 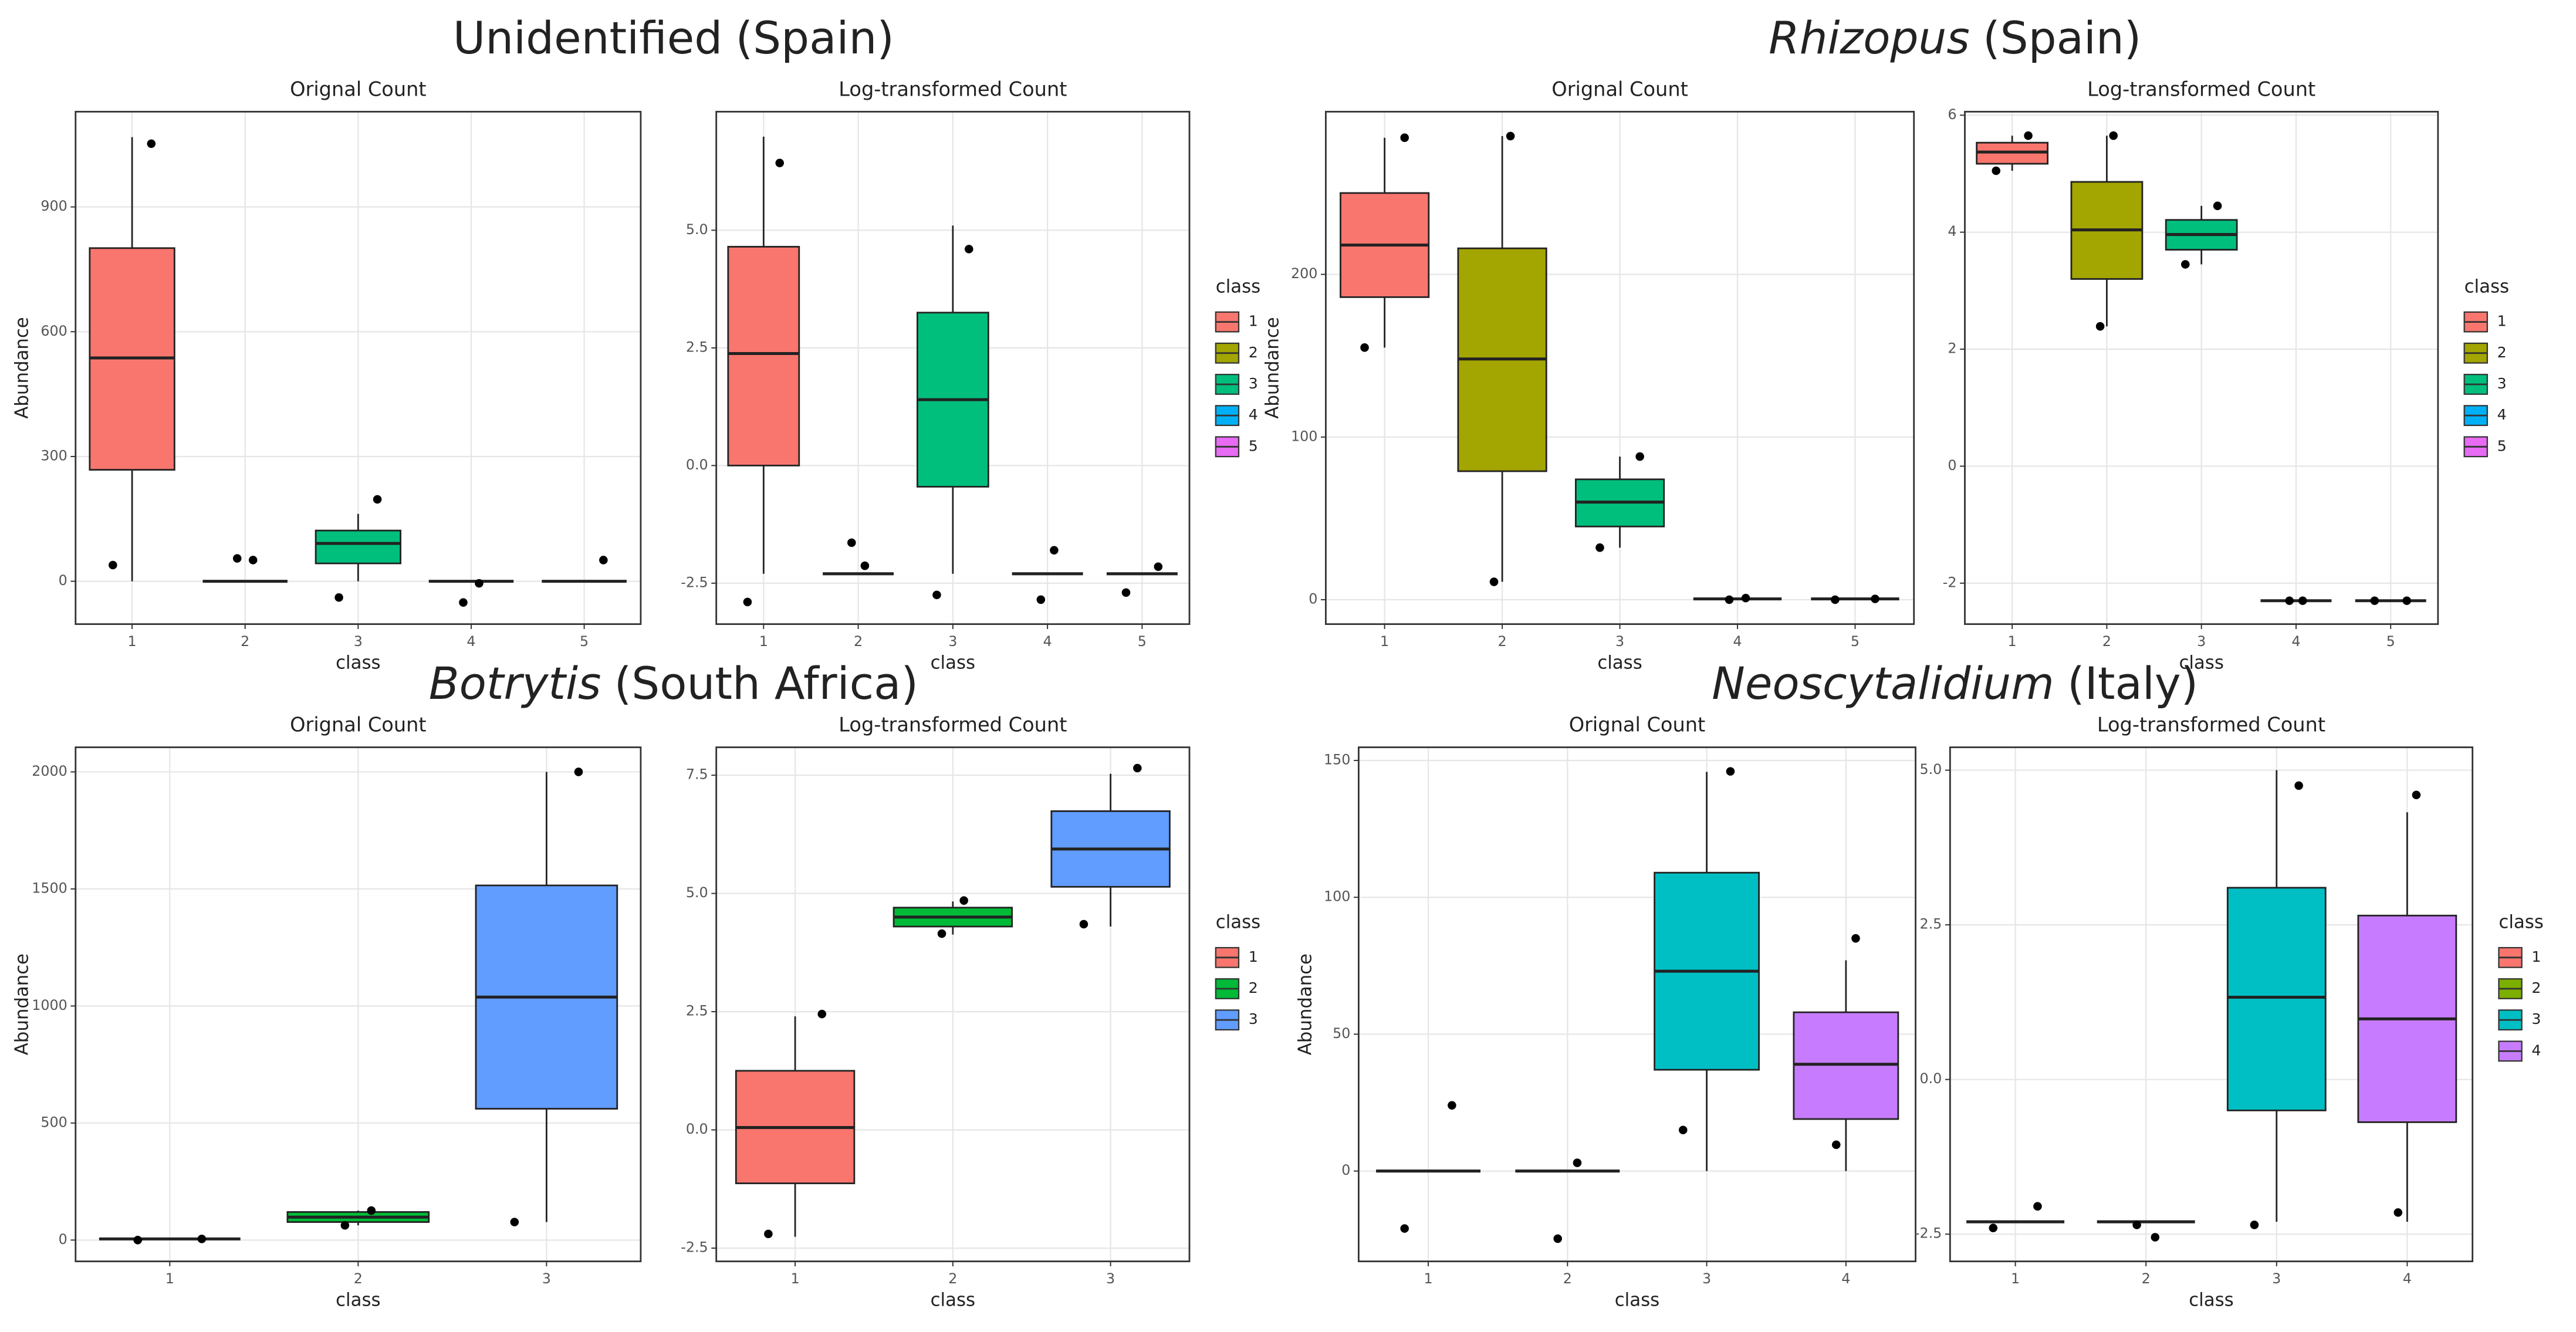 I want to click on plot-background, so click(x=1637, y=1004).